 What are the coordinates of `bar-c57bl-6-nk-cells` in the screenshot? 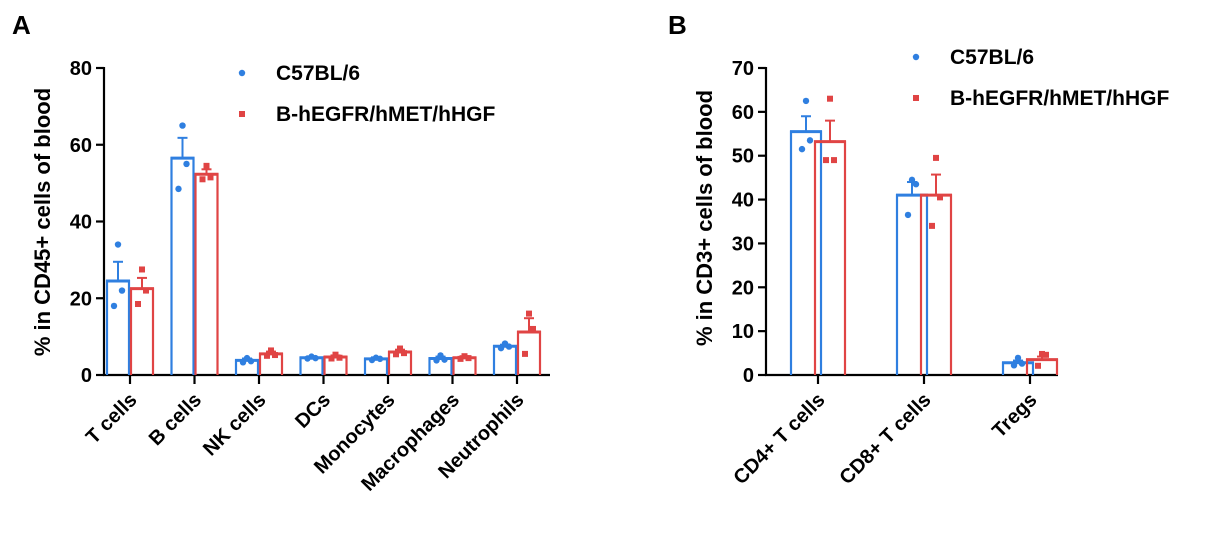 It's located at (247, 367).